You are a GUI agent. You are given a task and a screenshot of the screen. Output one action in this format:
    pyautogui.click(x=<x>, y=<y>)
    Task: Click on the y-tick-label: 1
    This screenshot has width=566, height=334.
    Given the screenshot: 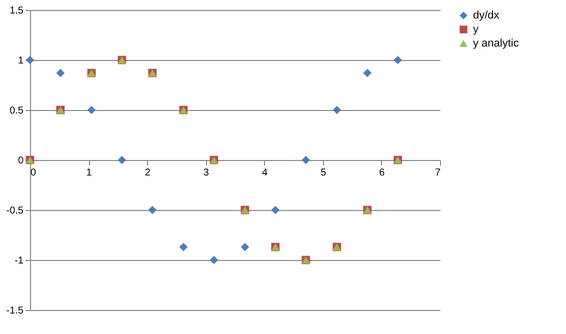 What is the action you would take?
    pyautogui.click(x=21, y=61)
    